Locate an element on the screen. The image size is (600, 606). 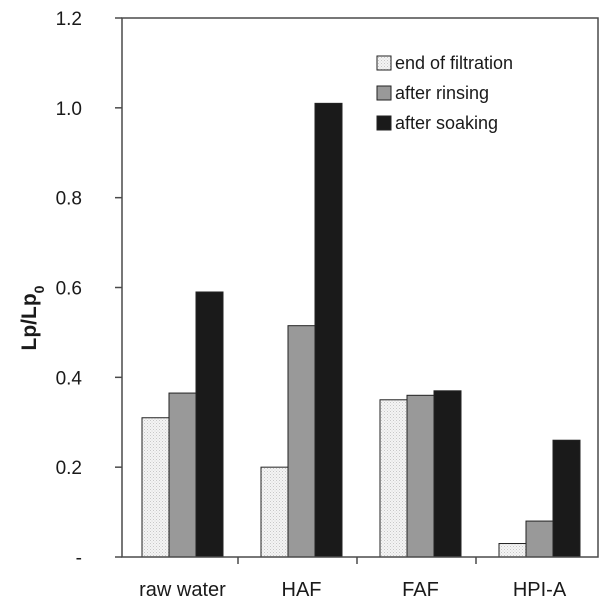
y-tick-label: 1.0 is located at coordinates (69, 109).